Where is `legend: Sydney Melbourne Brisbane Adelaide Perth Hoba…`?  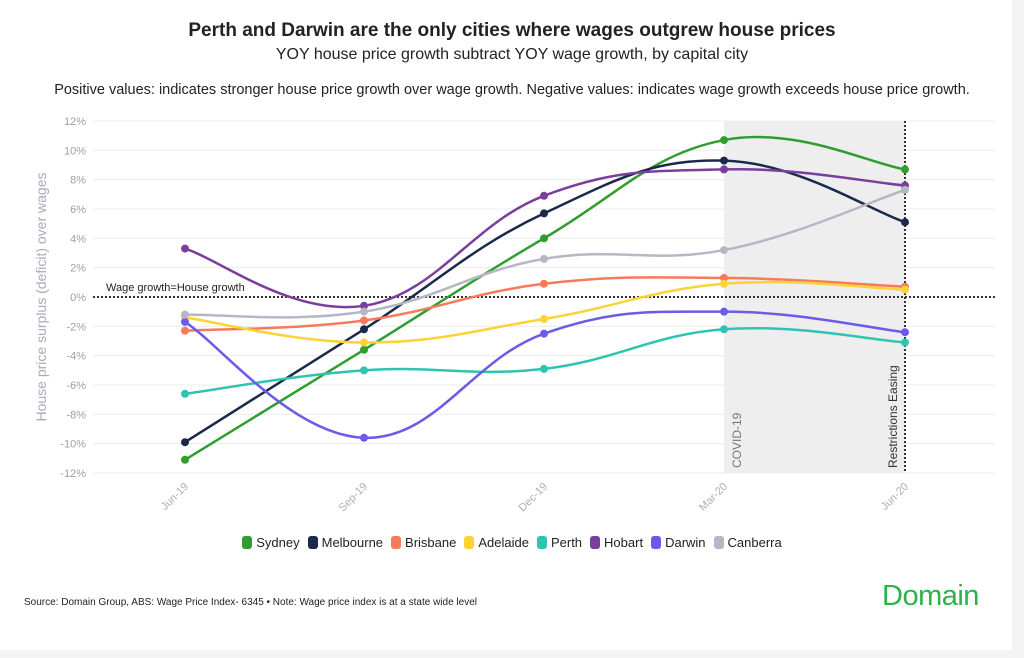
legend: Sydney Melbourne Brisbane Adelaide Perth Hoba… is located at coordinates (512, 542).